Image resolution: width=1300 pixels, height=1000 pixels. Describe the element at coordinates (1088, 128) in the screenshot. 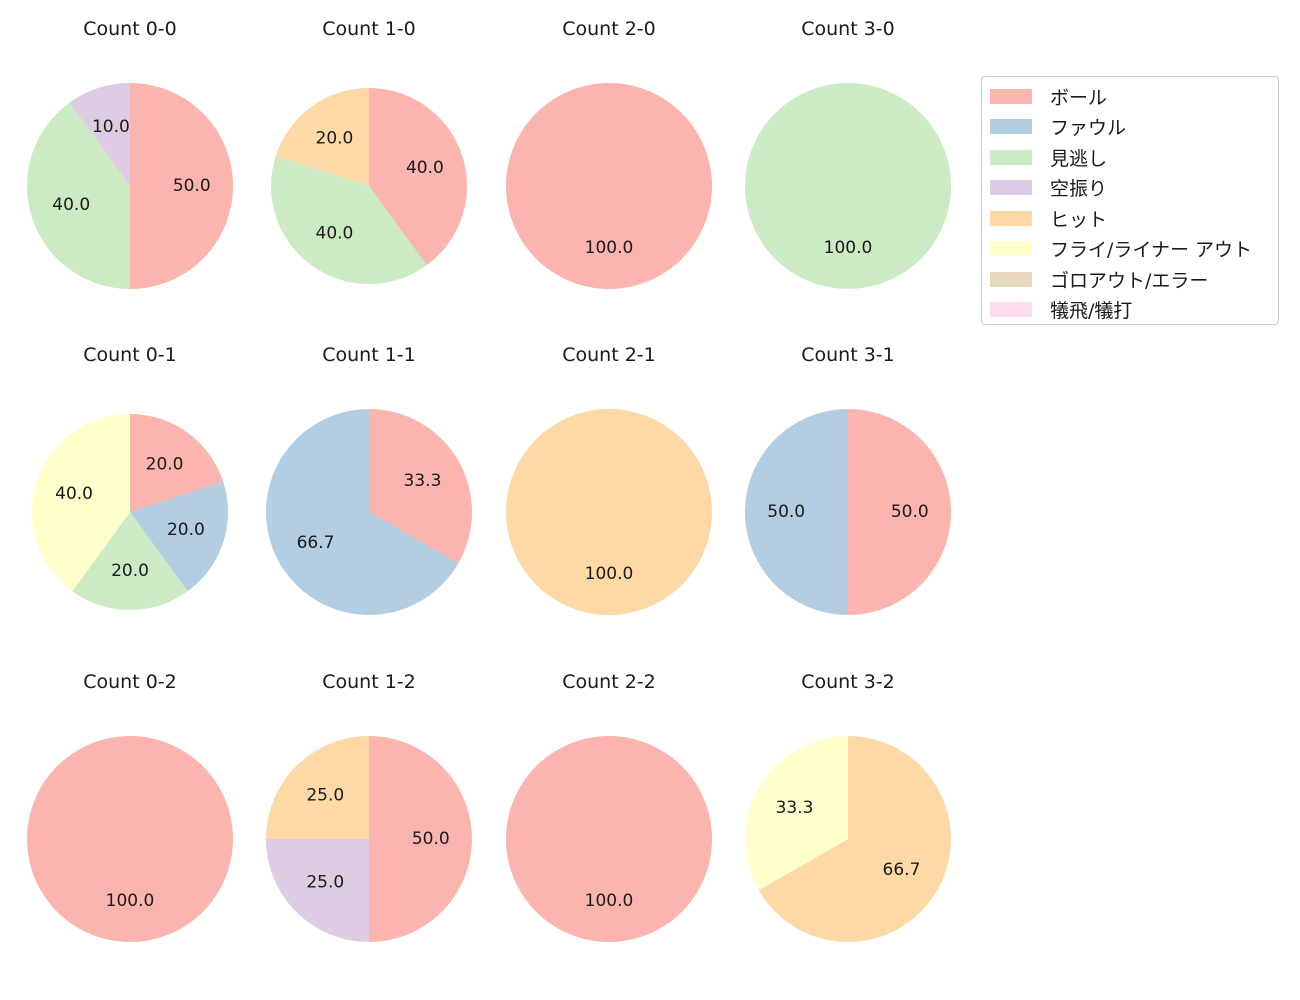

I see `legend-label: ファウル` at that location.